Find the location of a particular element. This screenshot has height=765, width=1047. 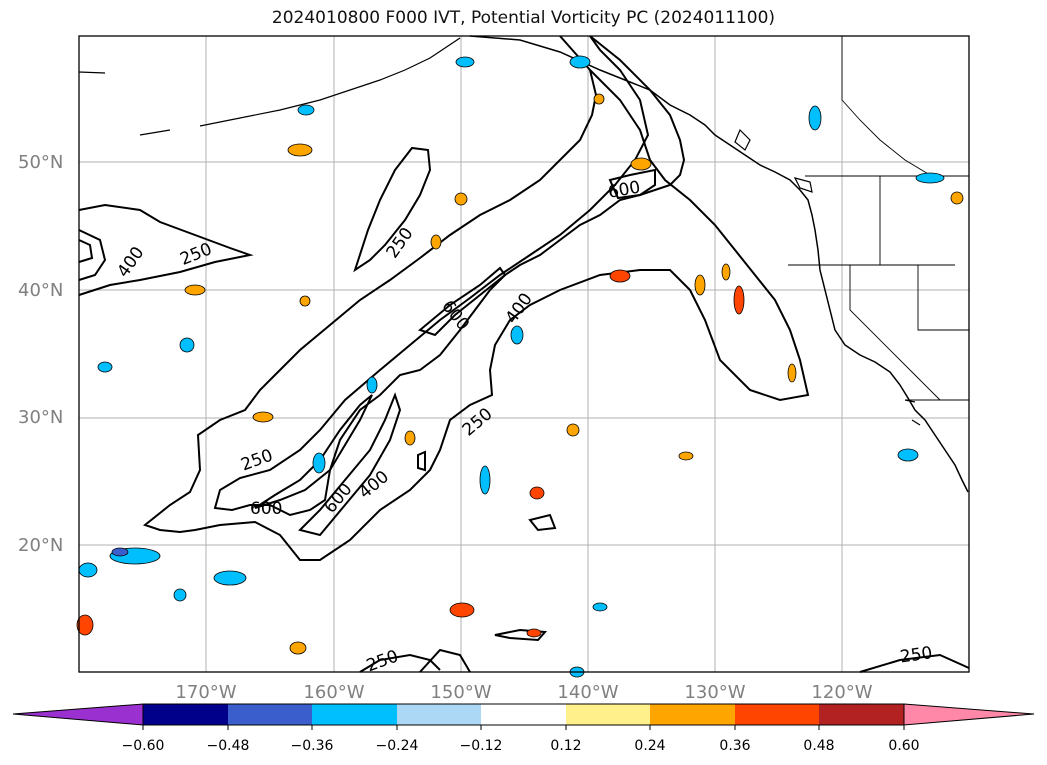

alaska-coast is located at coordinates (269, 86).